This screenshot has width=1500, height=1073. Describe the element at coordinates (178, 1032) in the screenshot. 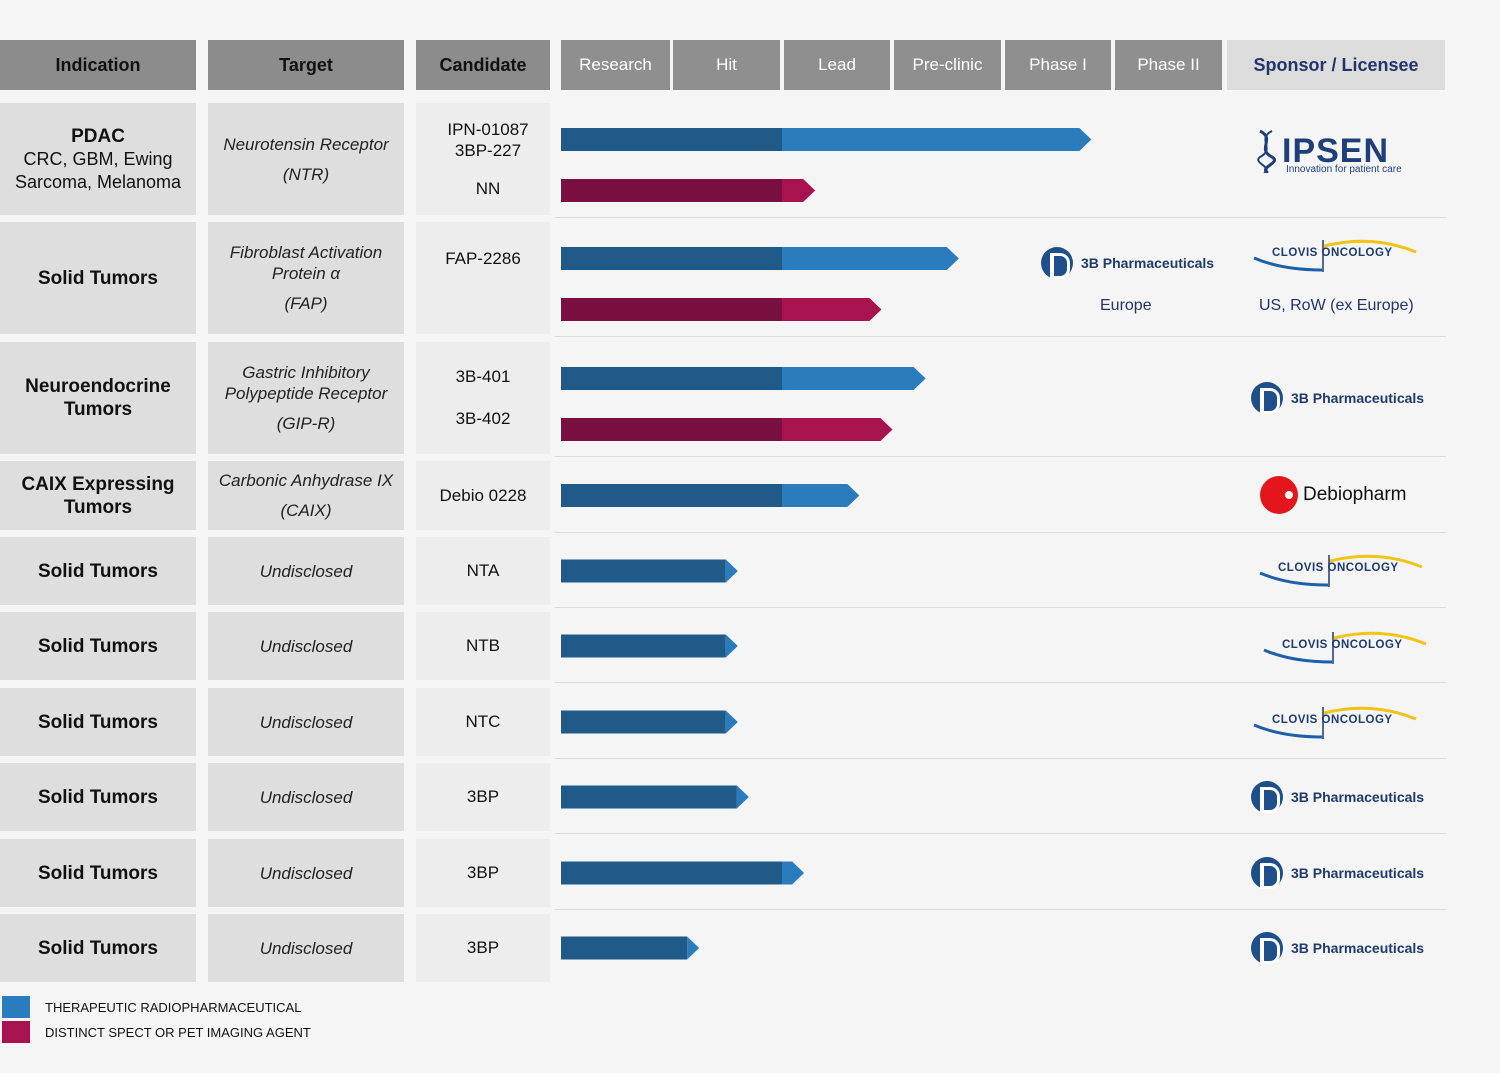

I see `legend-label-imaging: DISTINCT SPECT OR PET IMAGING AGENT` at that location.